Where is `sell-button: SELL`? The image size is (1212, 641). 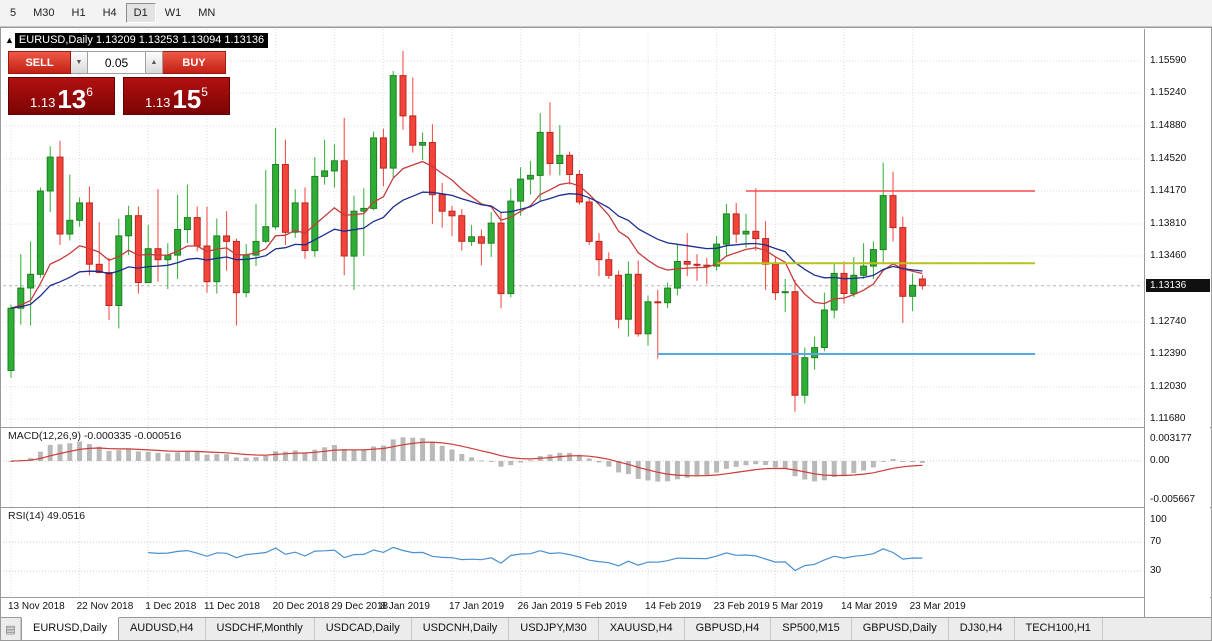 sell-button: SELL is located at coordinates (39, 62).